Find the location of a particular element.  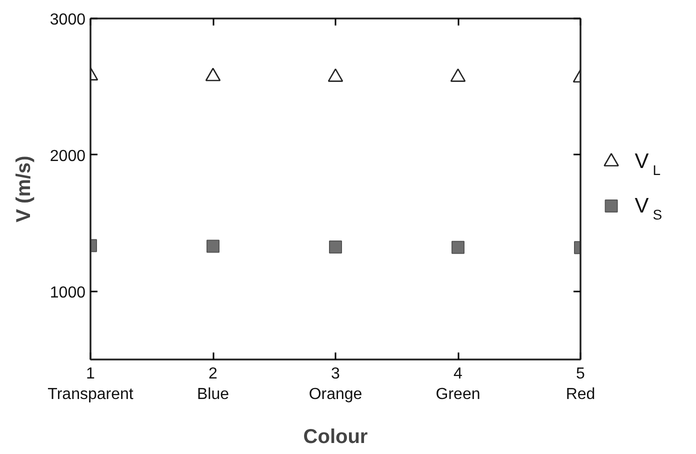

x-tick-label: 4 Green is located at coordinates (458, 384).